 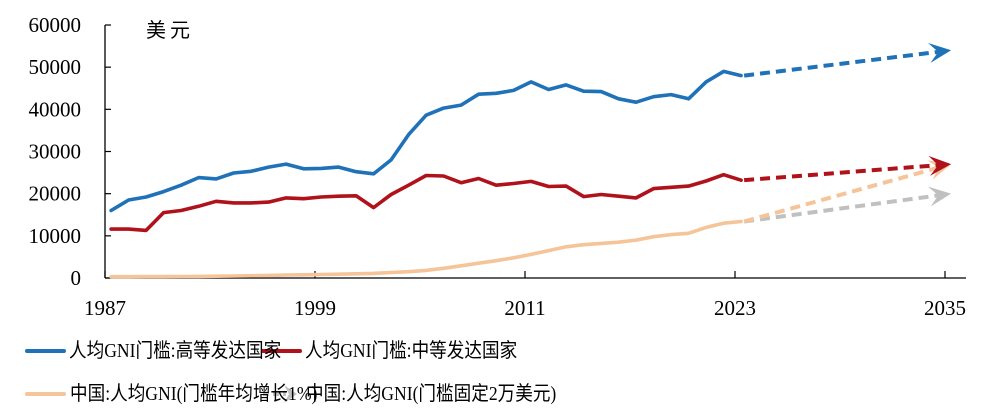 I want to click on x-tick-label: 1987, so click(x=105, y=308).